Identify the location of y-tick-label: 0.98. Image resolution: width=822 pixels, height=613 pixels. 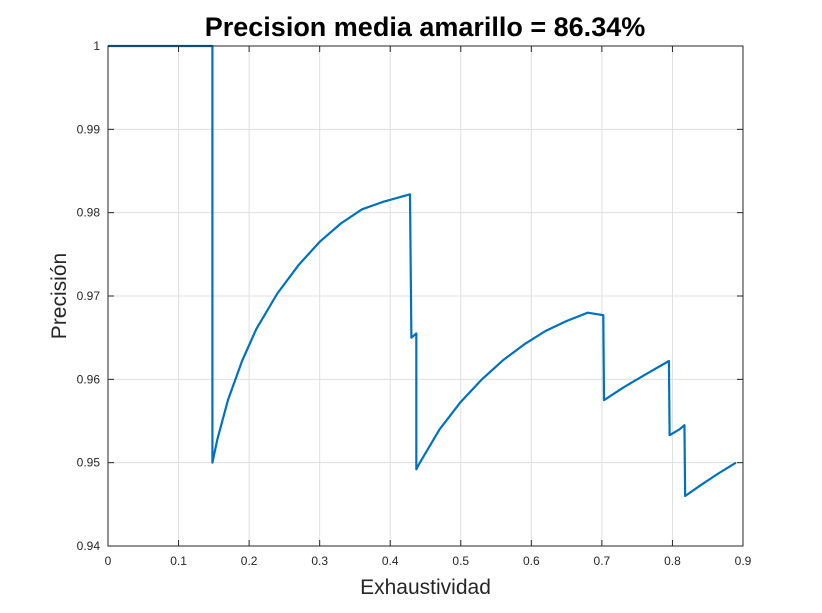
(89, 213).